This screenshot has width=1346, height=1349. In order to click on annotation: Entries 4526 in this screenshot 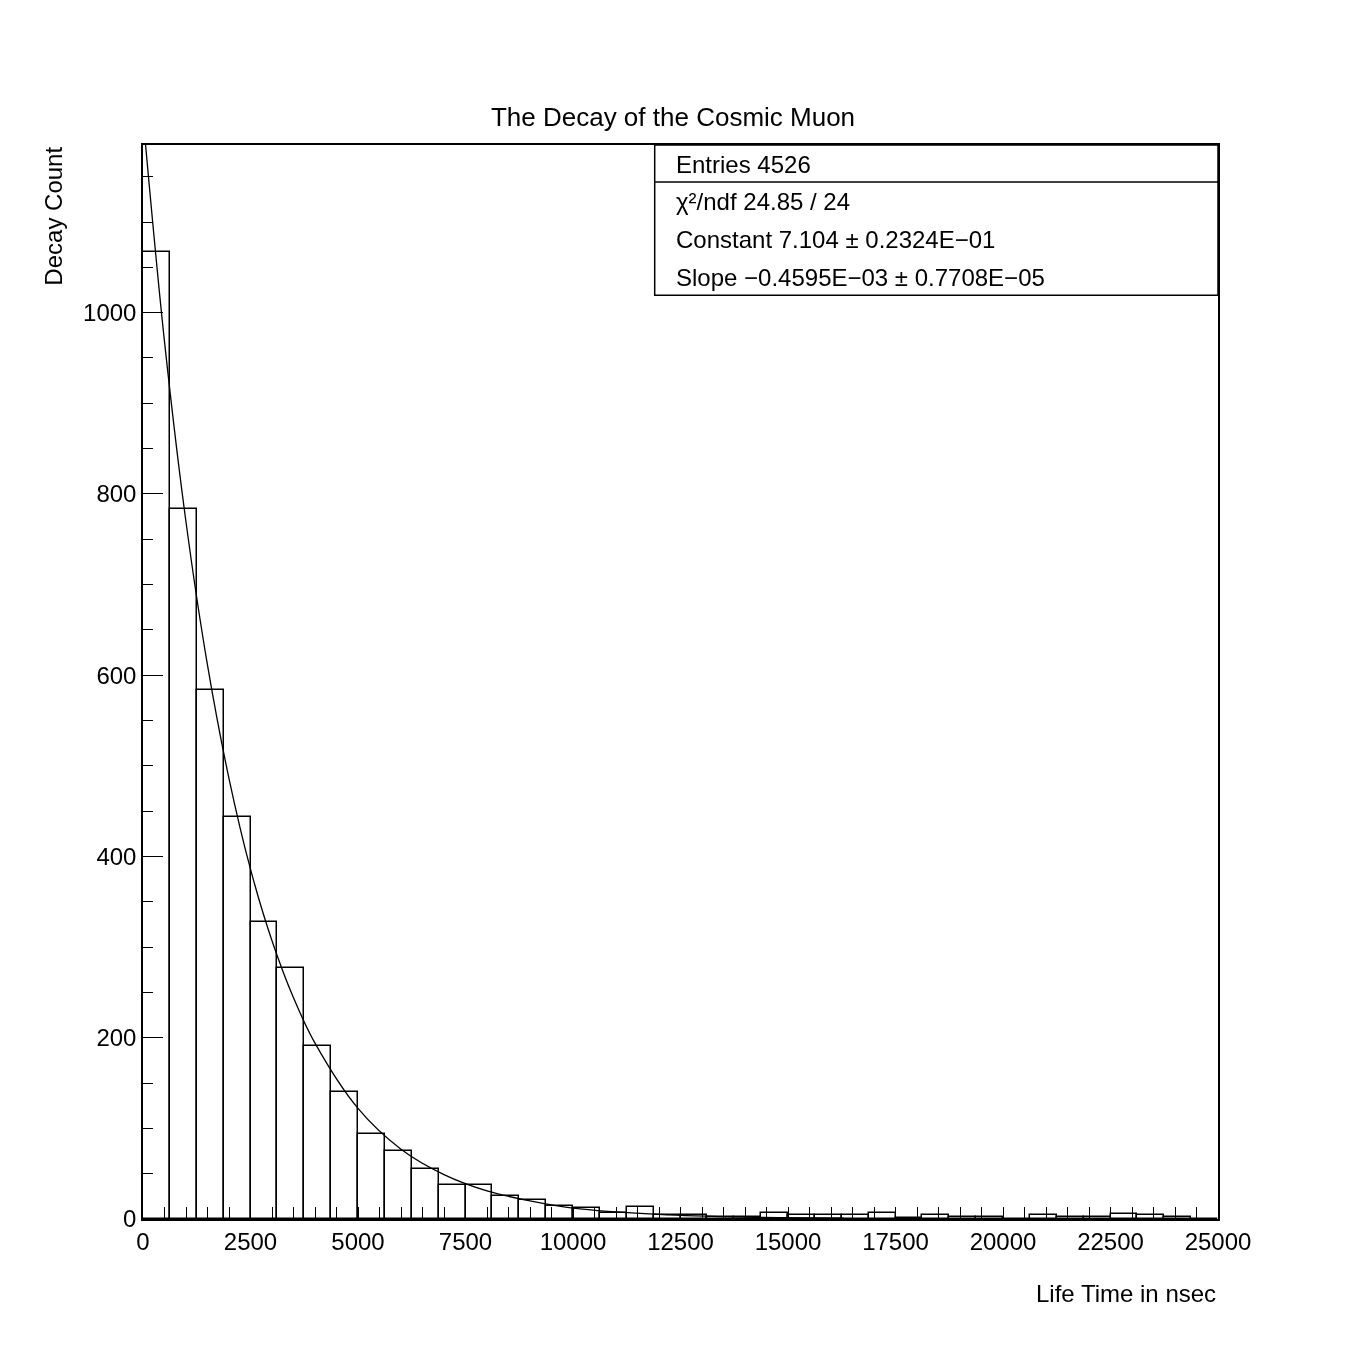, I will do `click(743, 164)`.